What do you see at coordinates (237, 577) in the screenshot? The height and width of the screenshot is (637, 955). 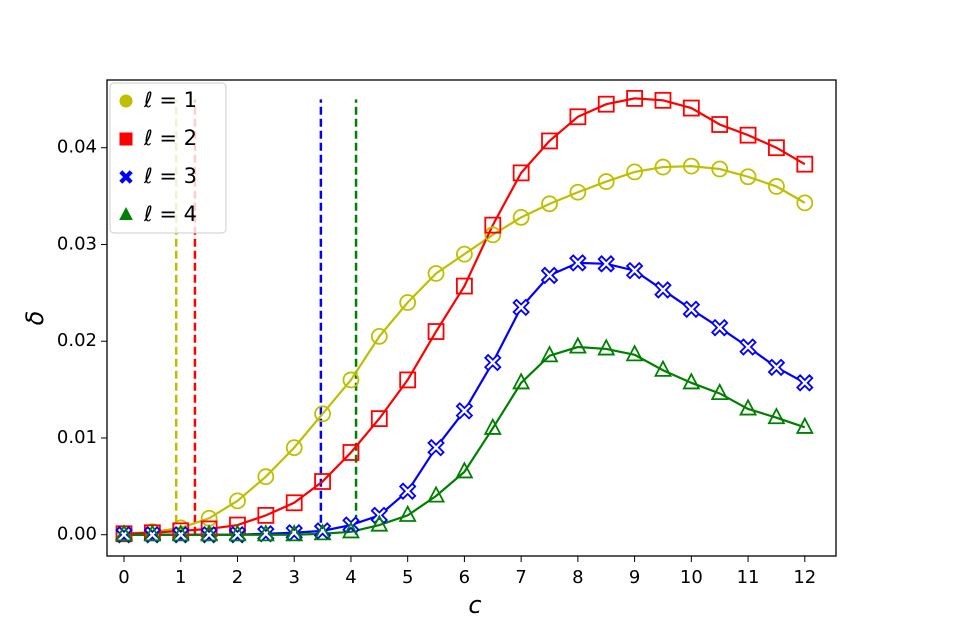 I see `x-tick-label: 2` at bounding box center [237, 577].